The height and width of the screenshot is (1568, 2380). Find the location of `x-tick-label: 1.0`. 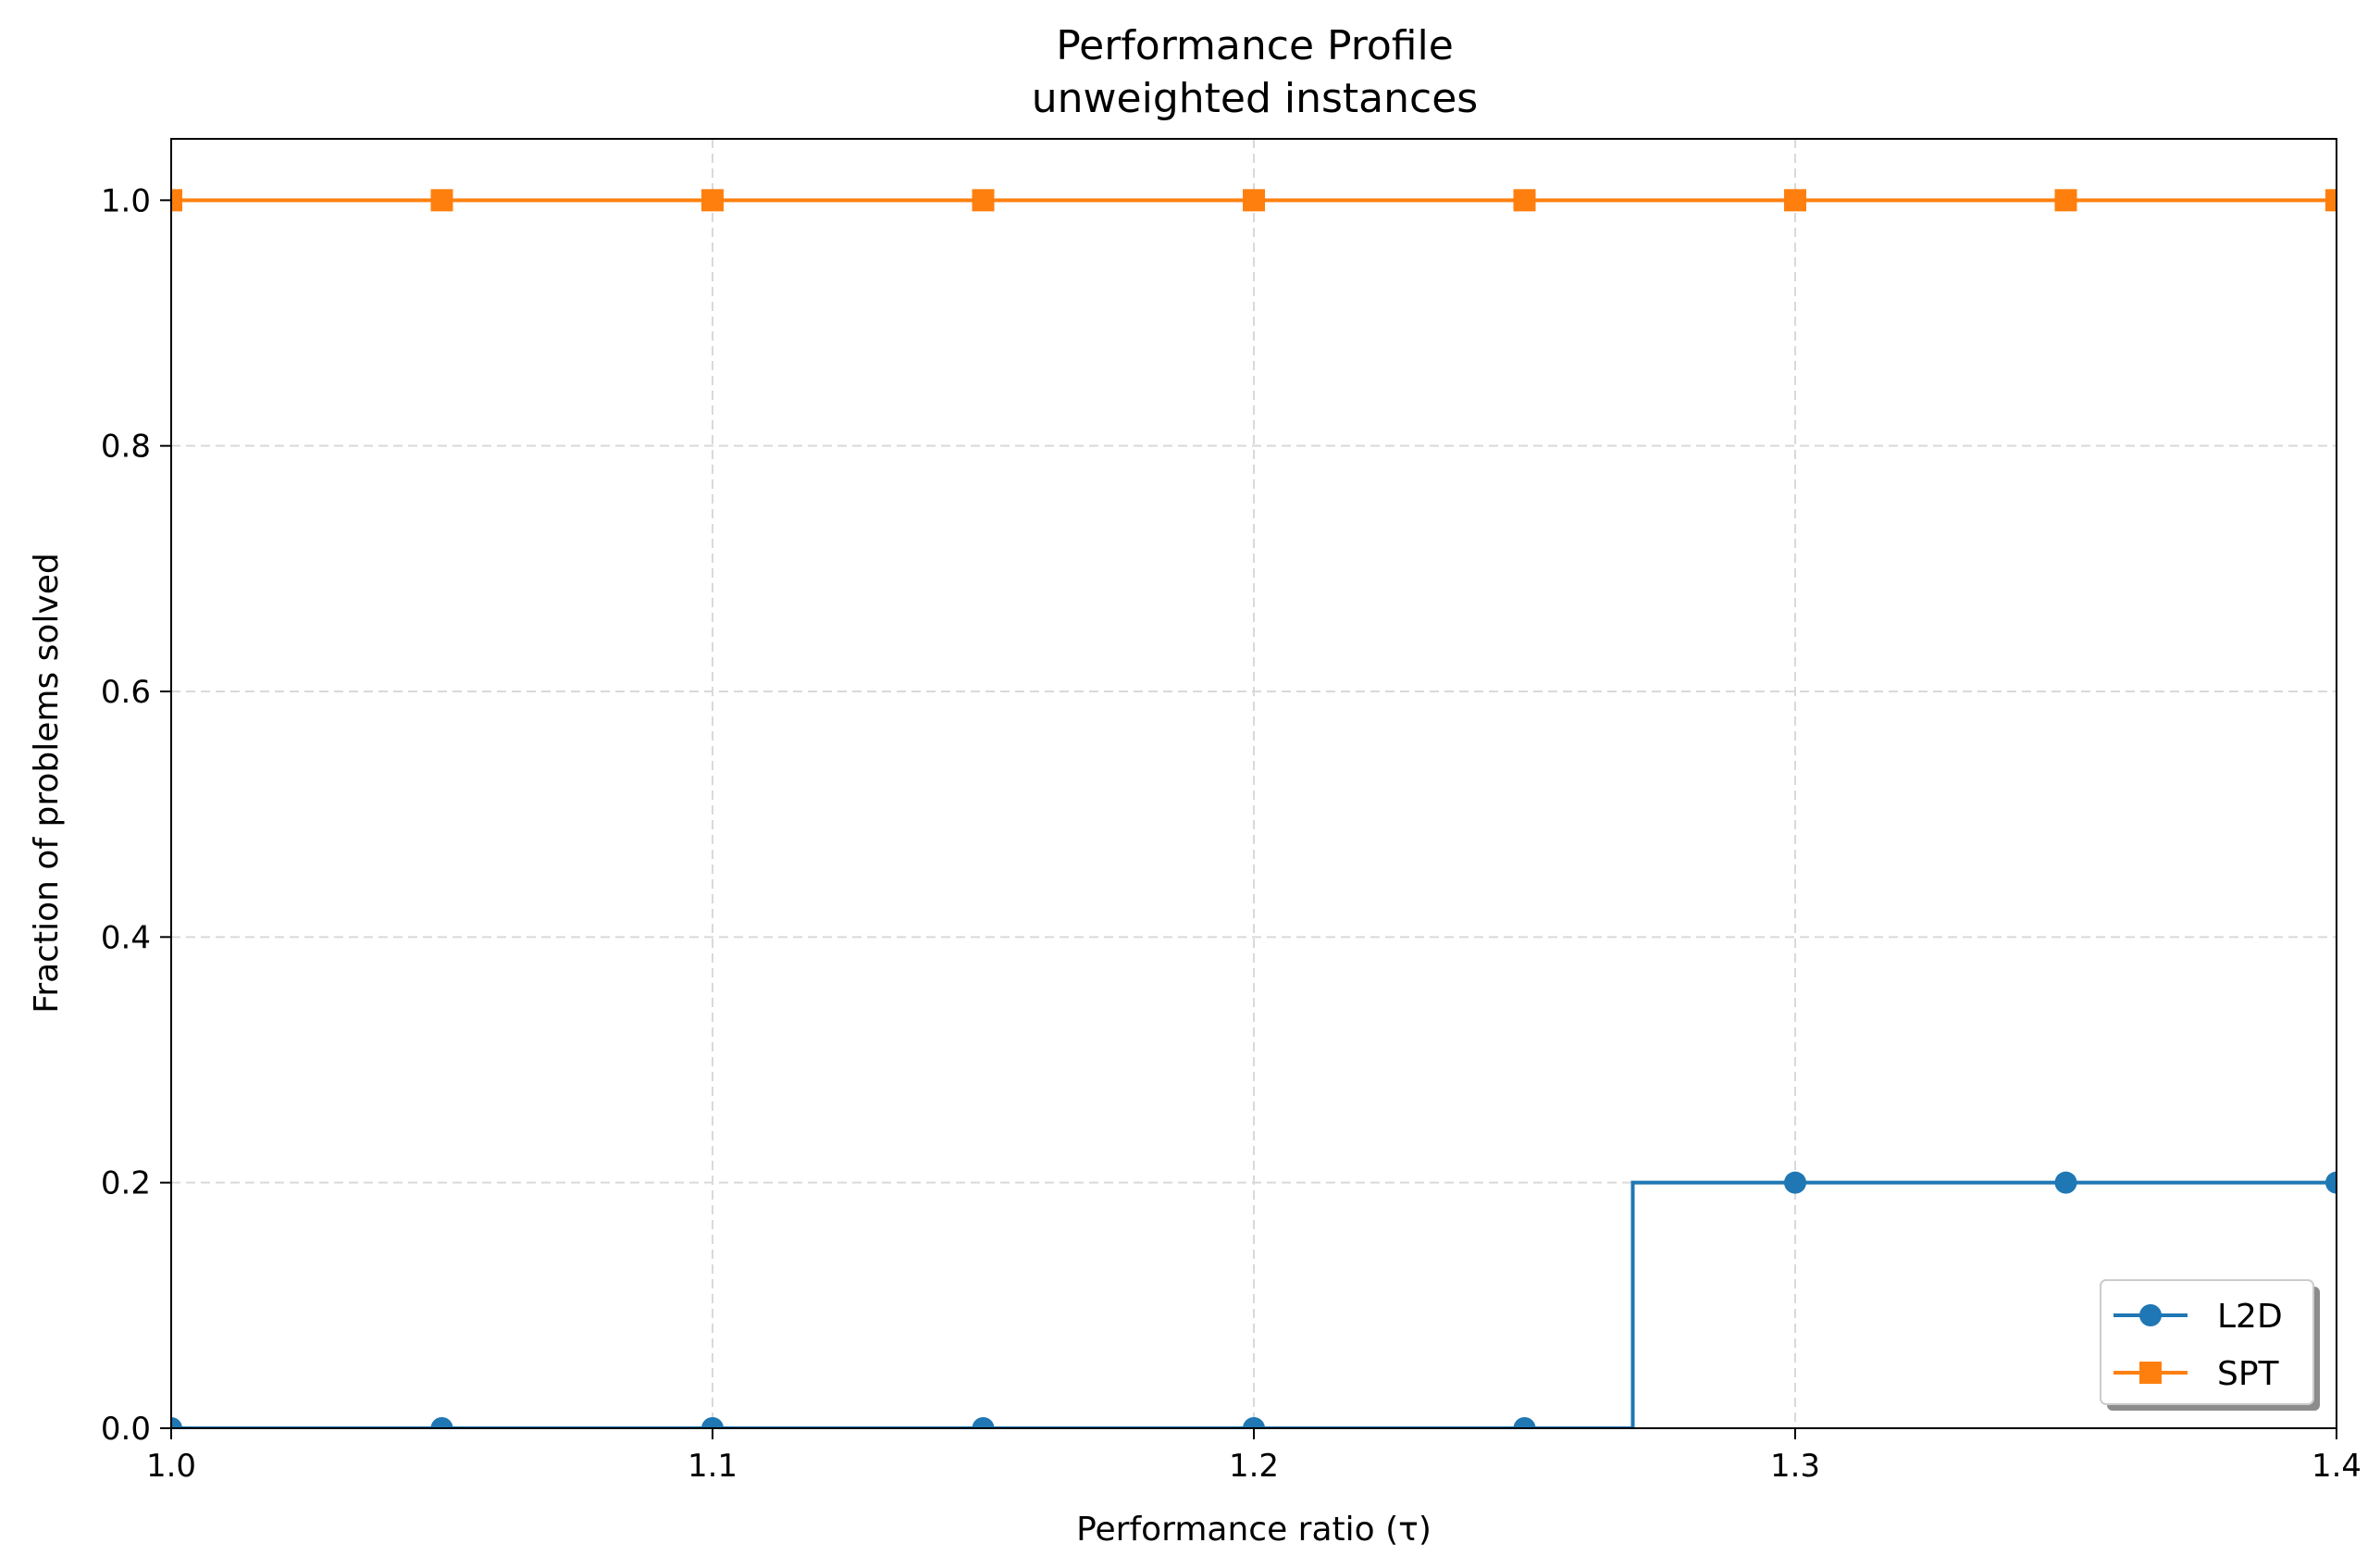

x-tick-label: 1.0 is located at coordinates (171, 1466).